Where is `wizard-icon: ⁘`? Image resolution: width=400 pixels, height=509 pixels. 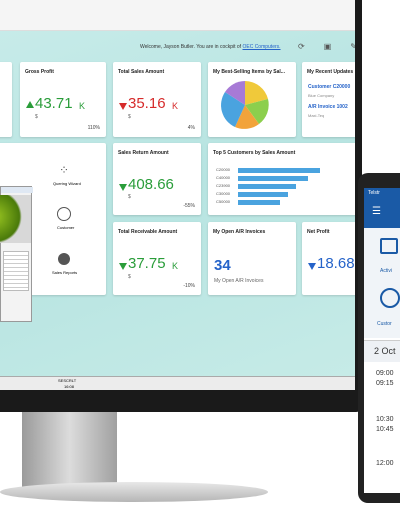 wizard-icon: ⁘ is located at coordinates (64, 170).